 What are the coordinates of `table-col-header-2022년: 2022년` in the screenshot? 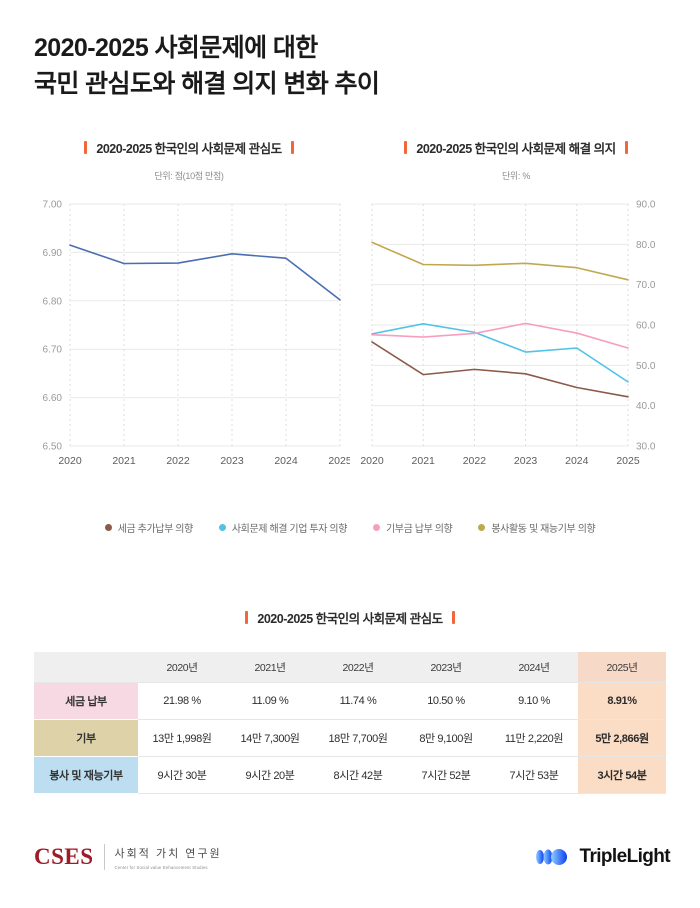 It's located at (358, 667).